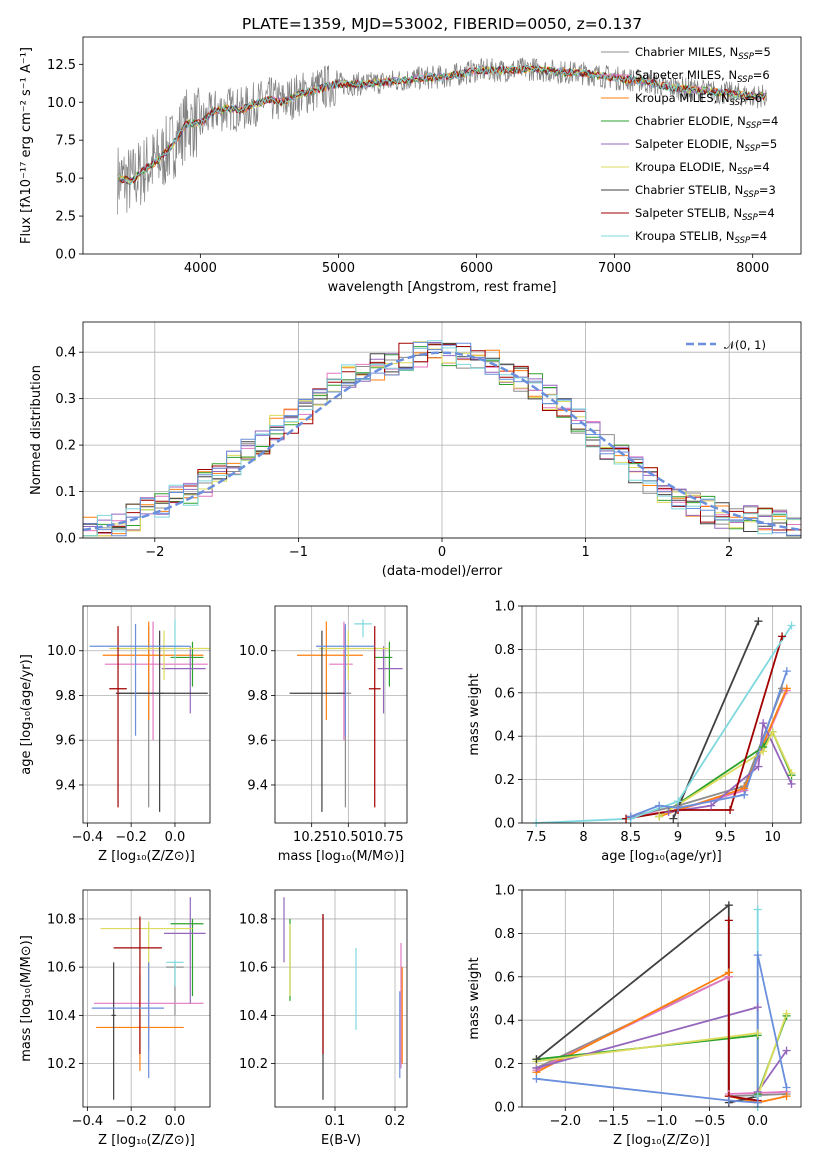  What do you see at coordinates (701, 237) in the screenshot?
I see `legend-entry: Kroupa STELIB, NSSP=4` at bounding box center [701, 237].